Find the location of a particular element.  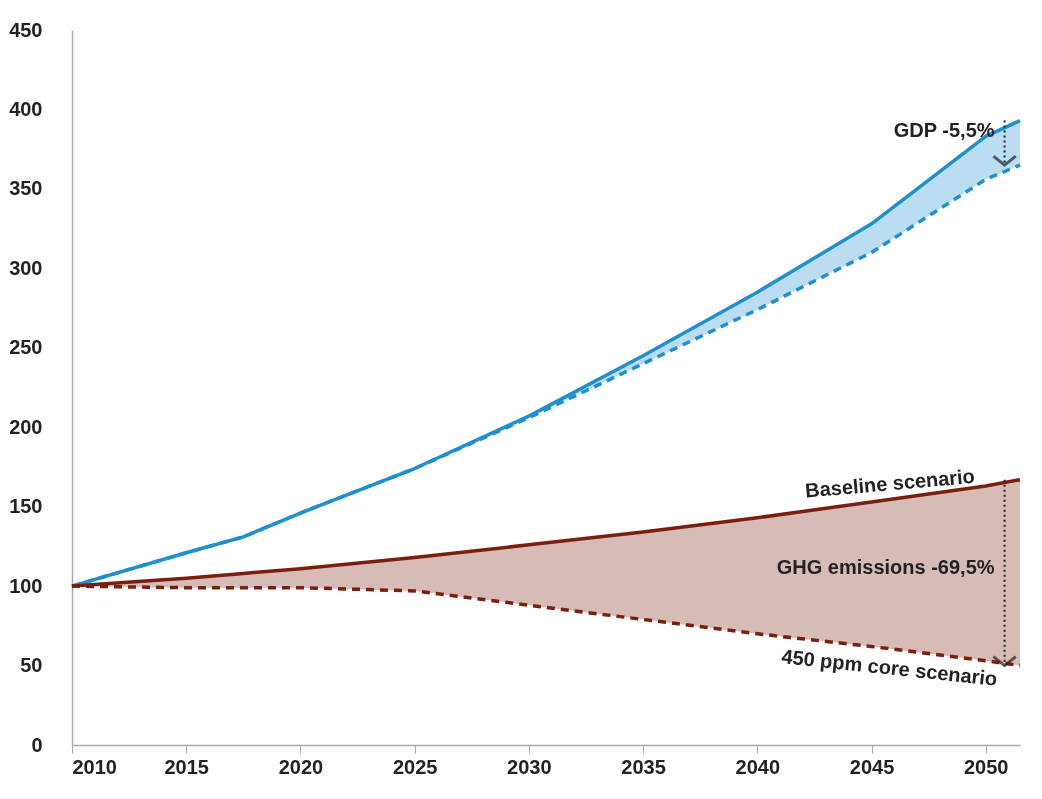

y-tick-label: 450 is located at coordinates (26, 29).